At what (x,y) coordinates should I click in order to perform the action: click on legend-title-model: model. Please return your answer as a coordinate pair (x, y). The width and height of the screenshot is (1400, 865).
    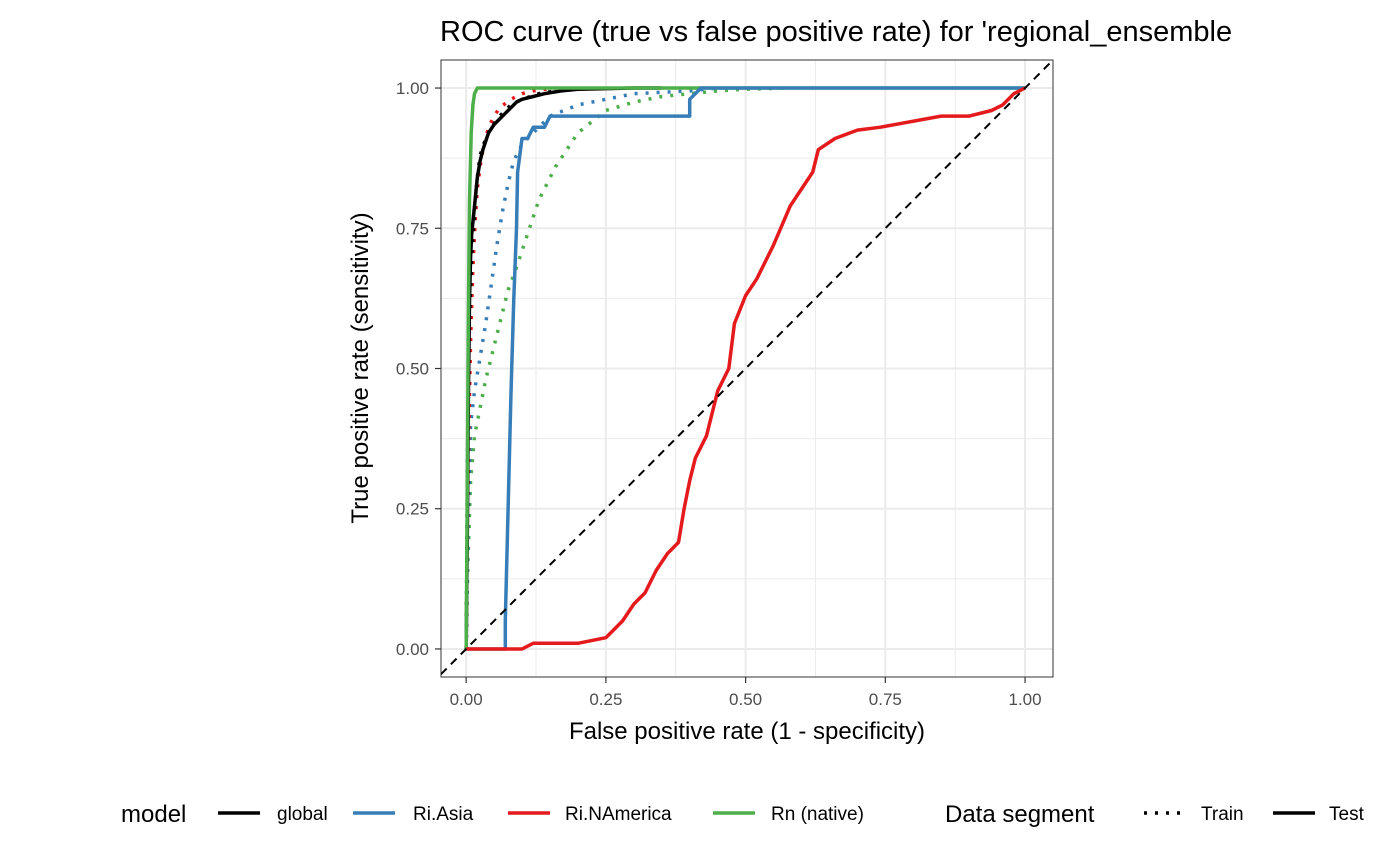
    Looking at the image, I should click on (153, 814).